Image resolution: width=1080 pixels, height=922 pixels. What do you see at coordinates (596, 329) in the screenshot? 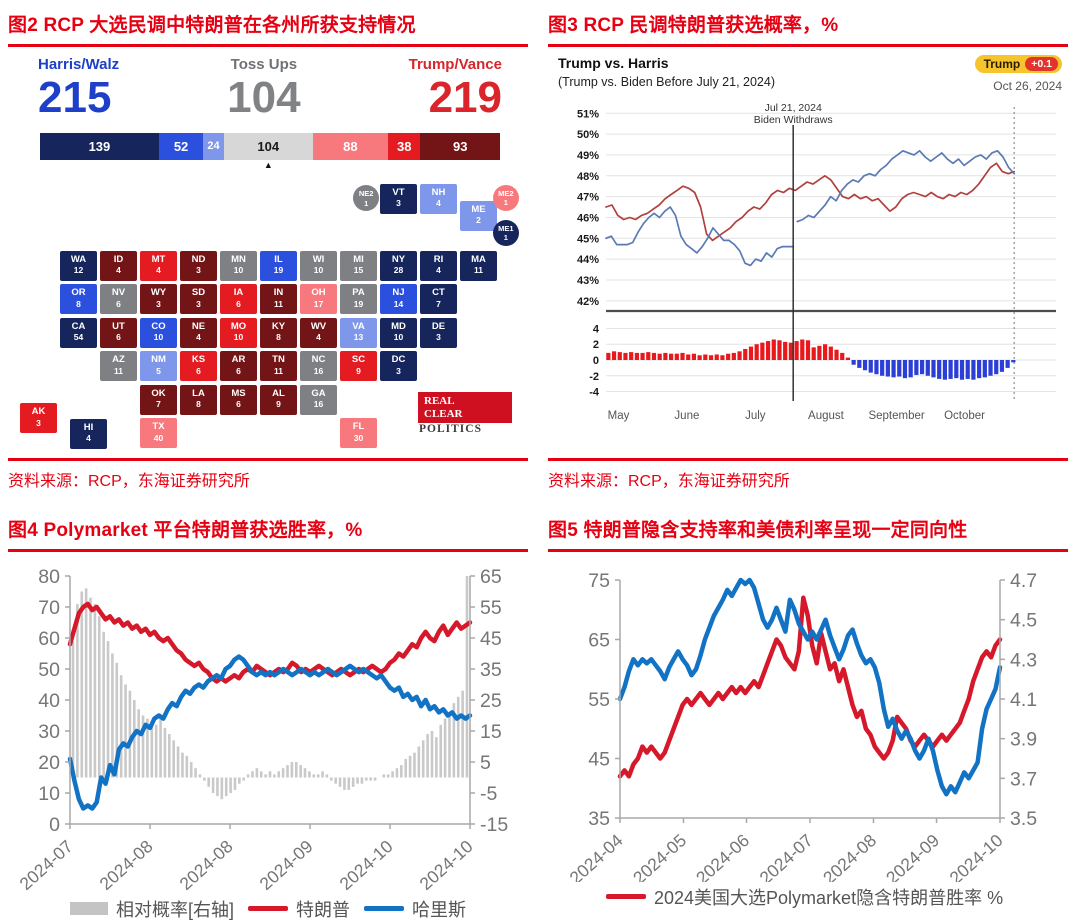
I see `svg-text: 4` at bounding box center [596, 329].